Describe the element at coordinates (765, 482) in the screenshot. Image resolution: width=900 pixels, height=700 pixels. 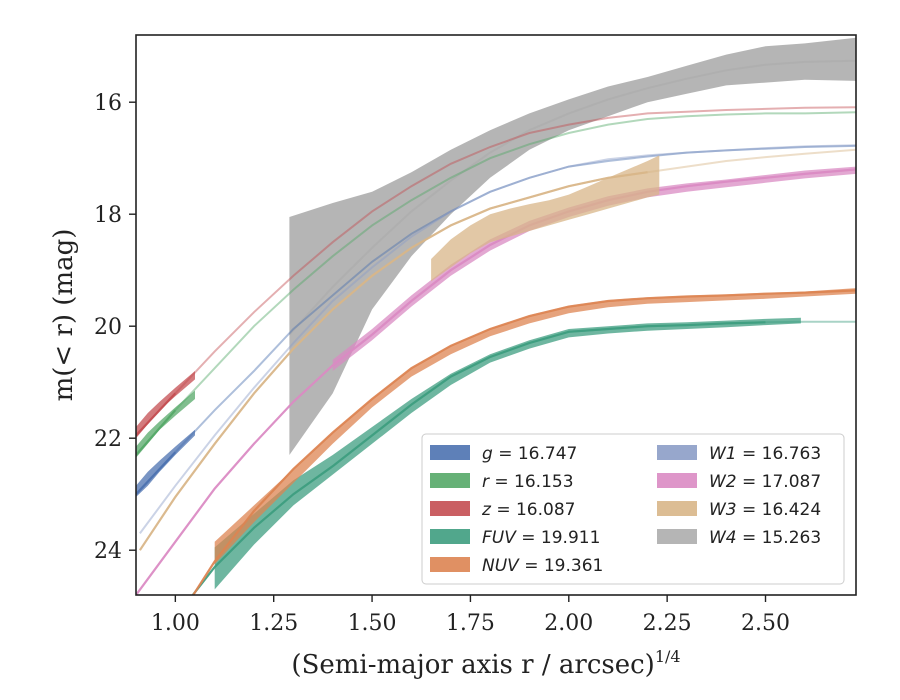
I see `legend-label: W2 = 17.087` at that location.